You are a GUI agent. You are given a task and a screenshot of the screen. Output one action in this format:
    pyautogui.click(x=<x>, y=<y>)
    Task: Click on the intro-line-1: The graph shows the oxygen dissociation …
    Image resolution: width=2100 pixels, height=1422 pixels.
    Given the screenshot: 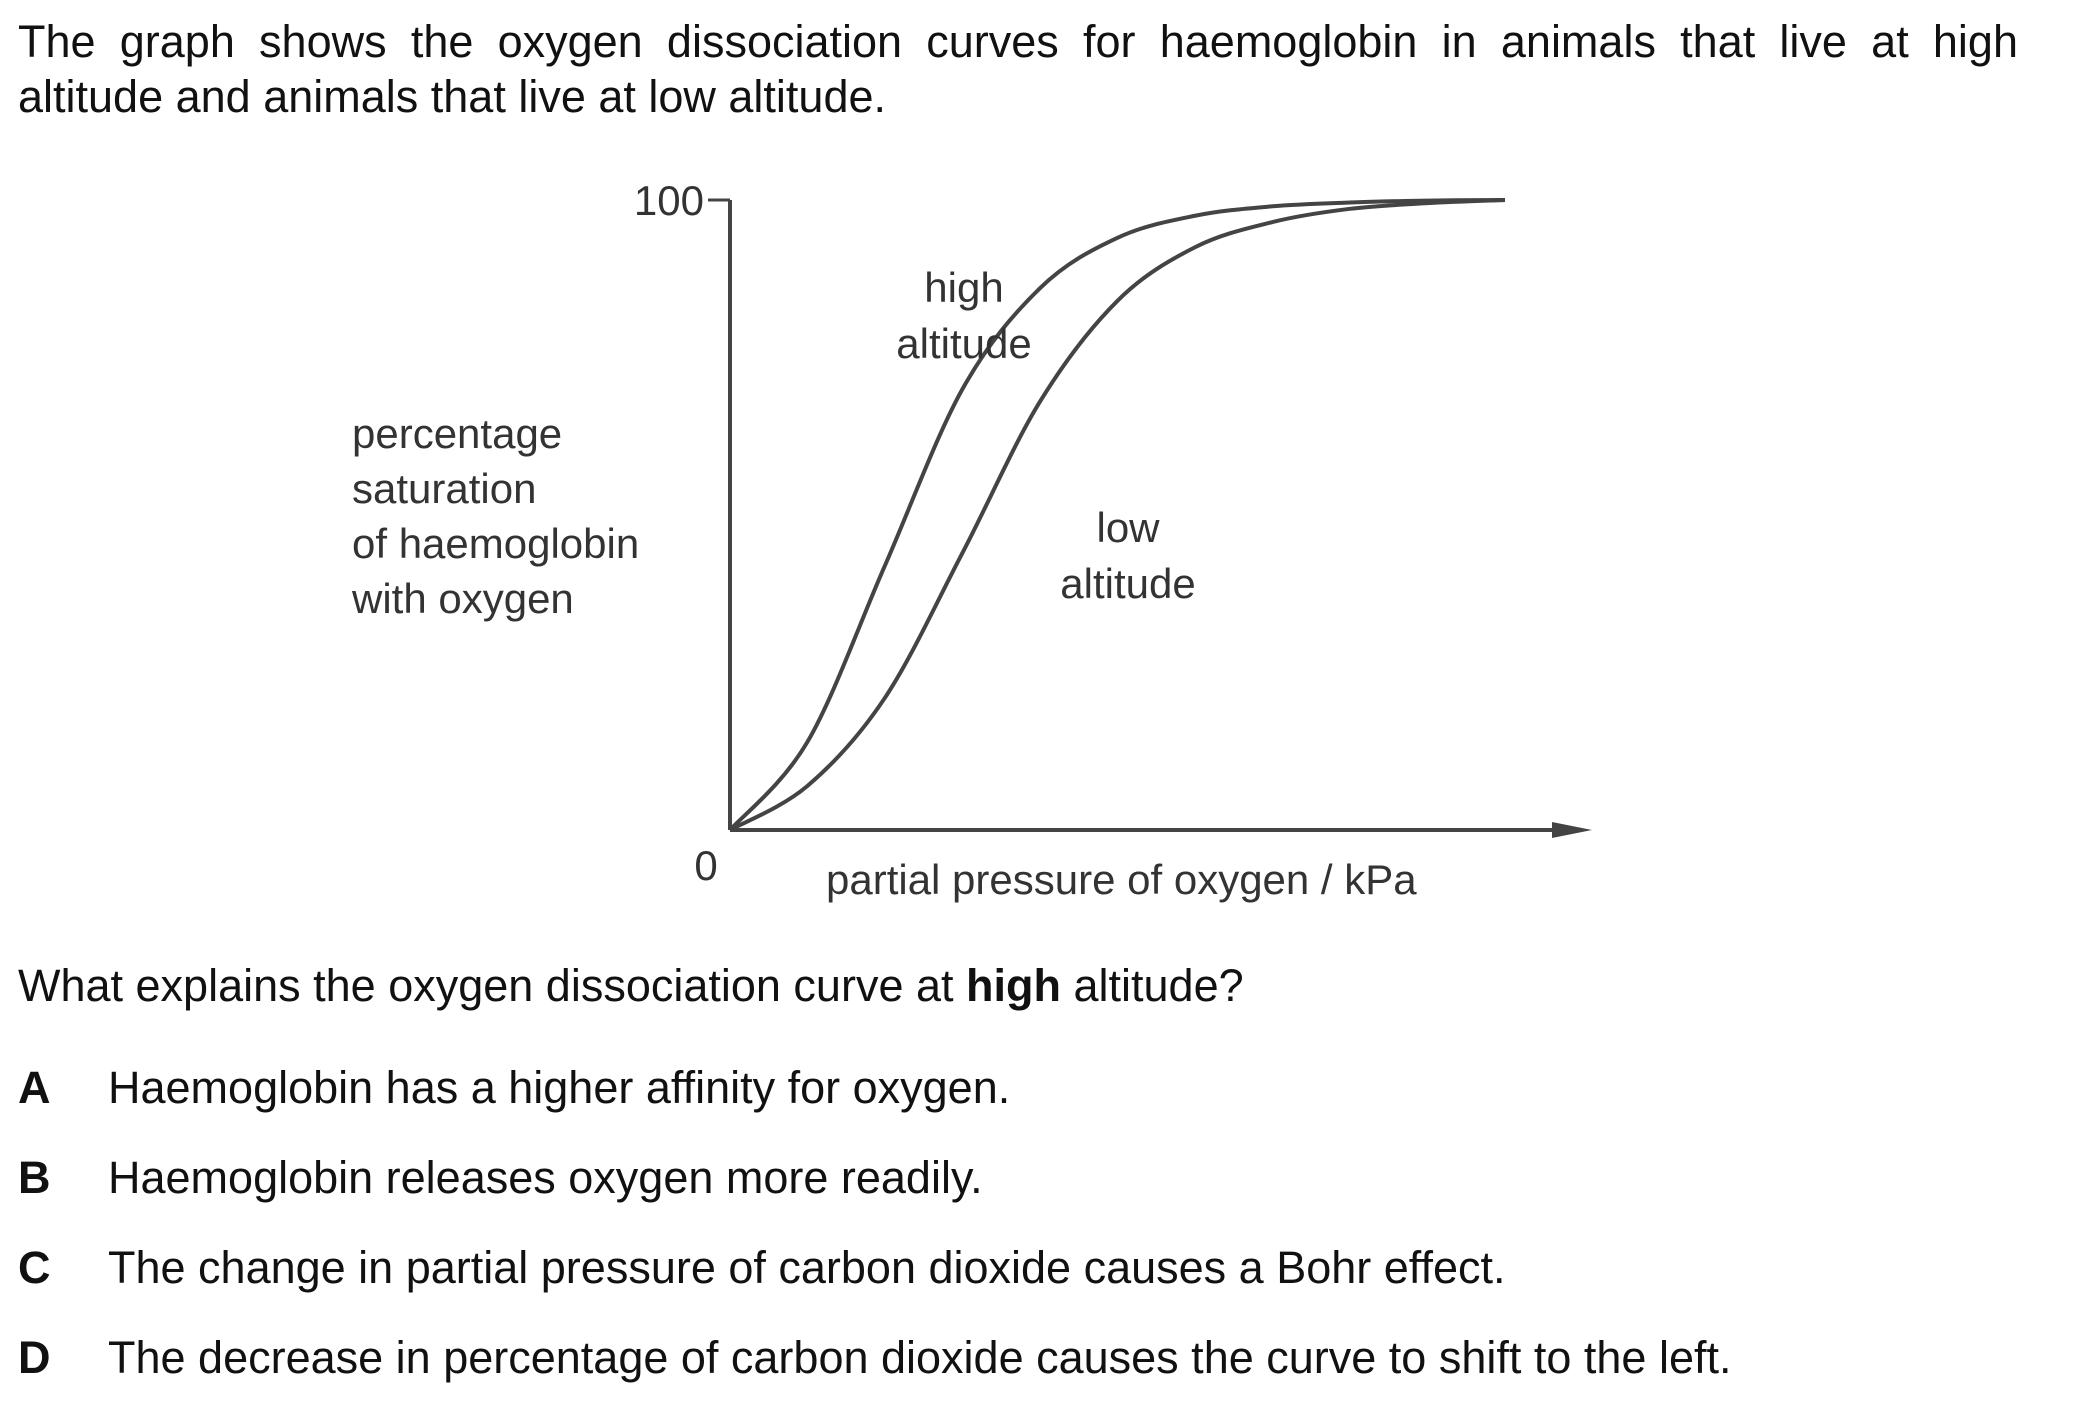 What is the action you would take?
    pyautogui.click(x=1018, y=41)
    